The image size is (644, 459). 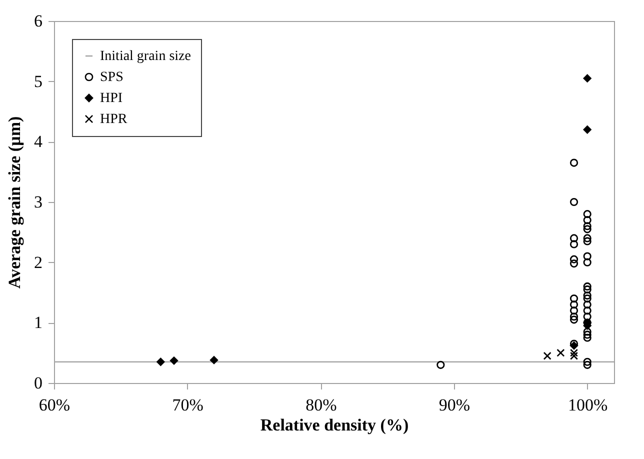 I want to click on x-tick-label: 100%, so click(x=588, y=405).